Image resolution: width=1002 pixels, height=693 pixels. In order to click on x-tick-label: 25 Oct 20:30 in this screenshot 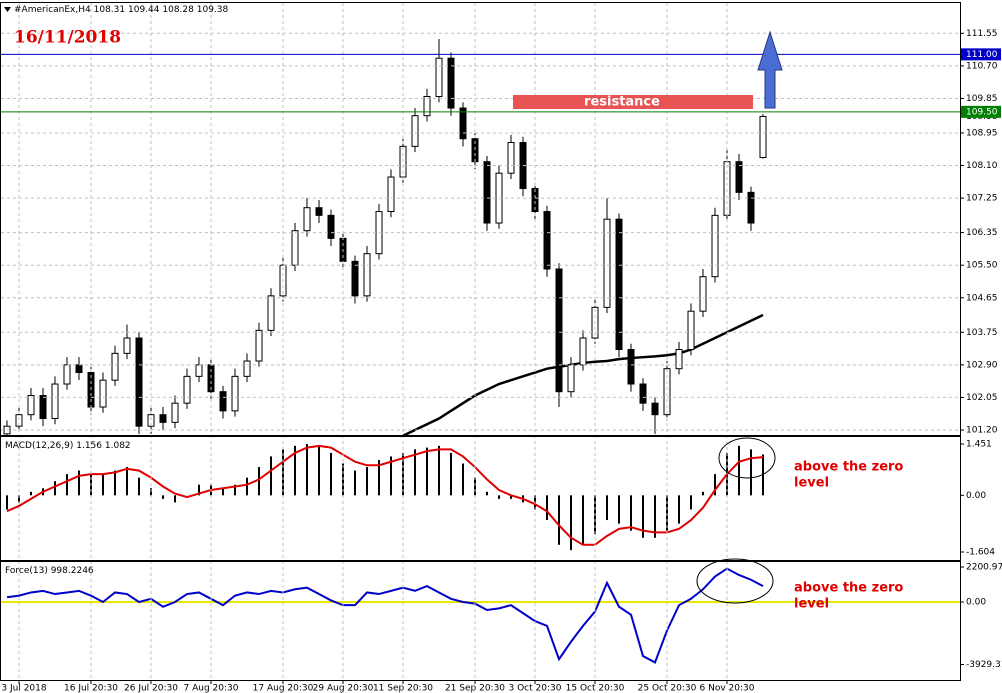, I will do `click(667, 688)`.